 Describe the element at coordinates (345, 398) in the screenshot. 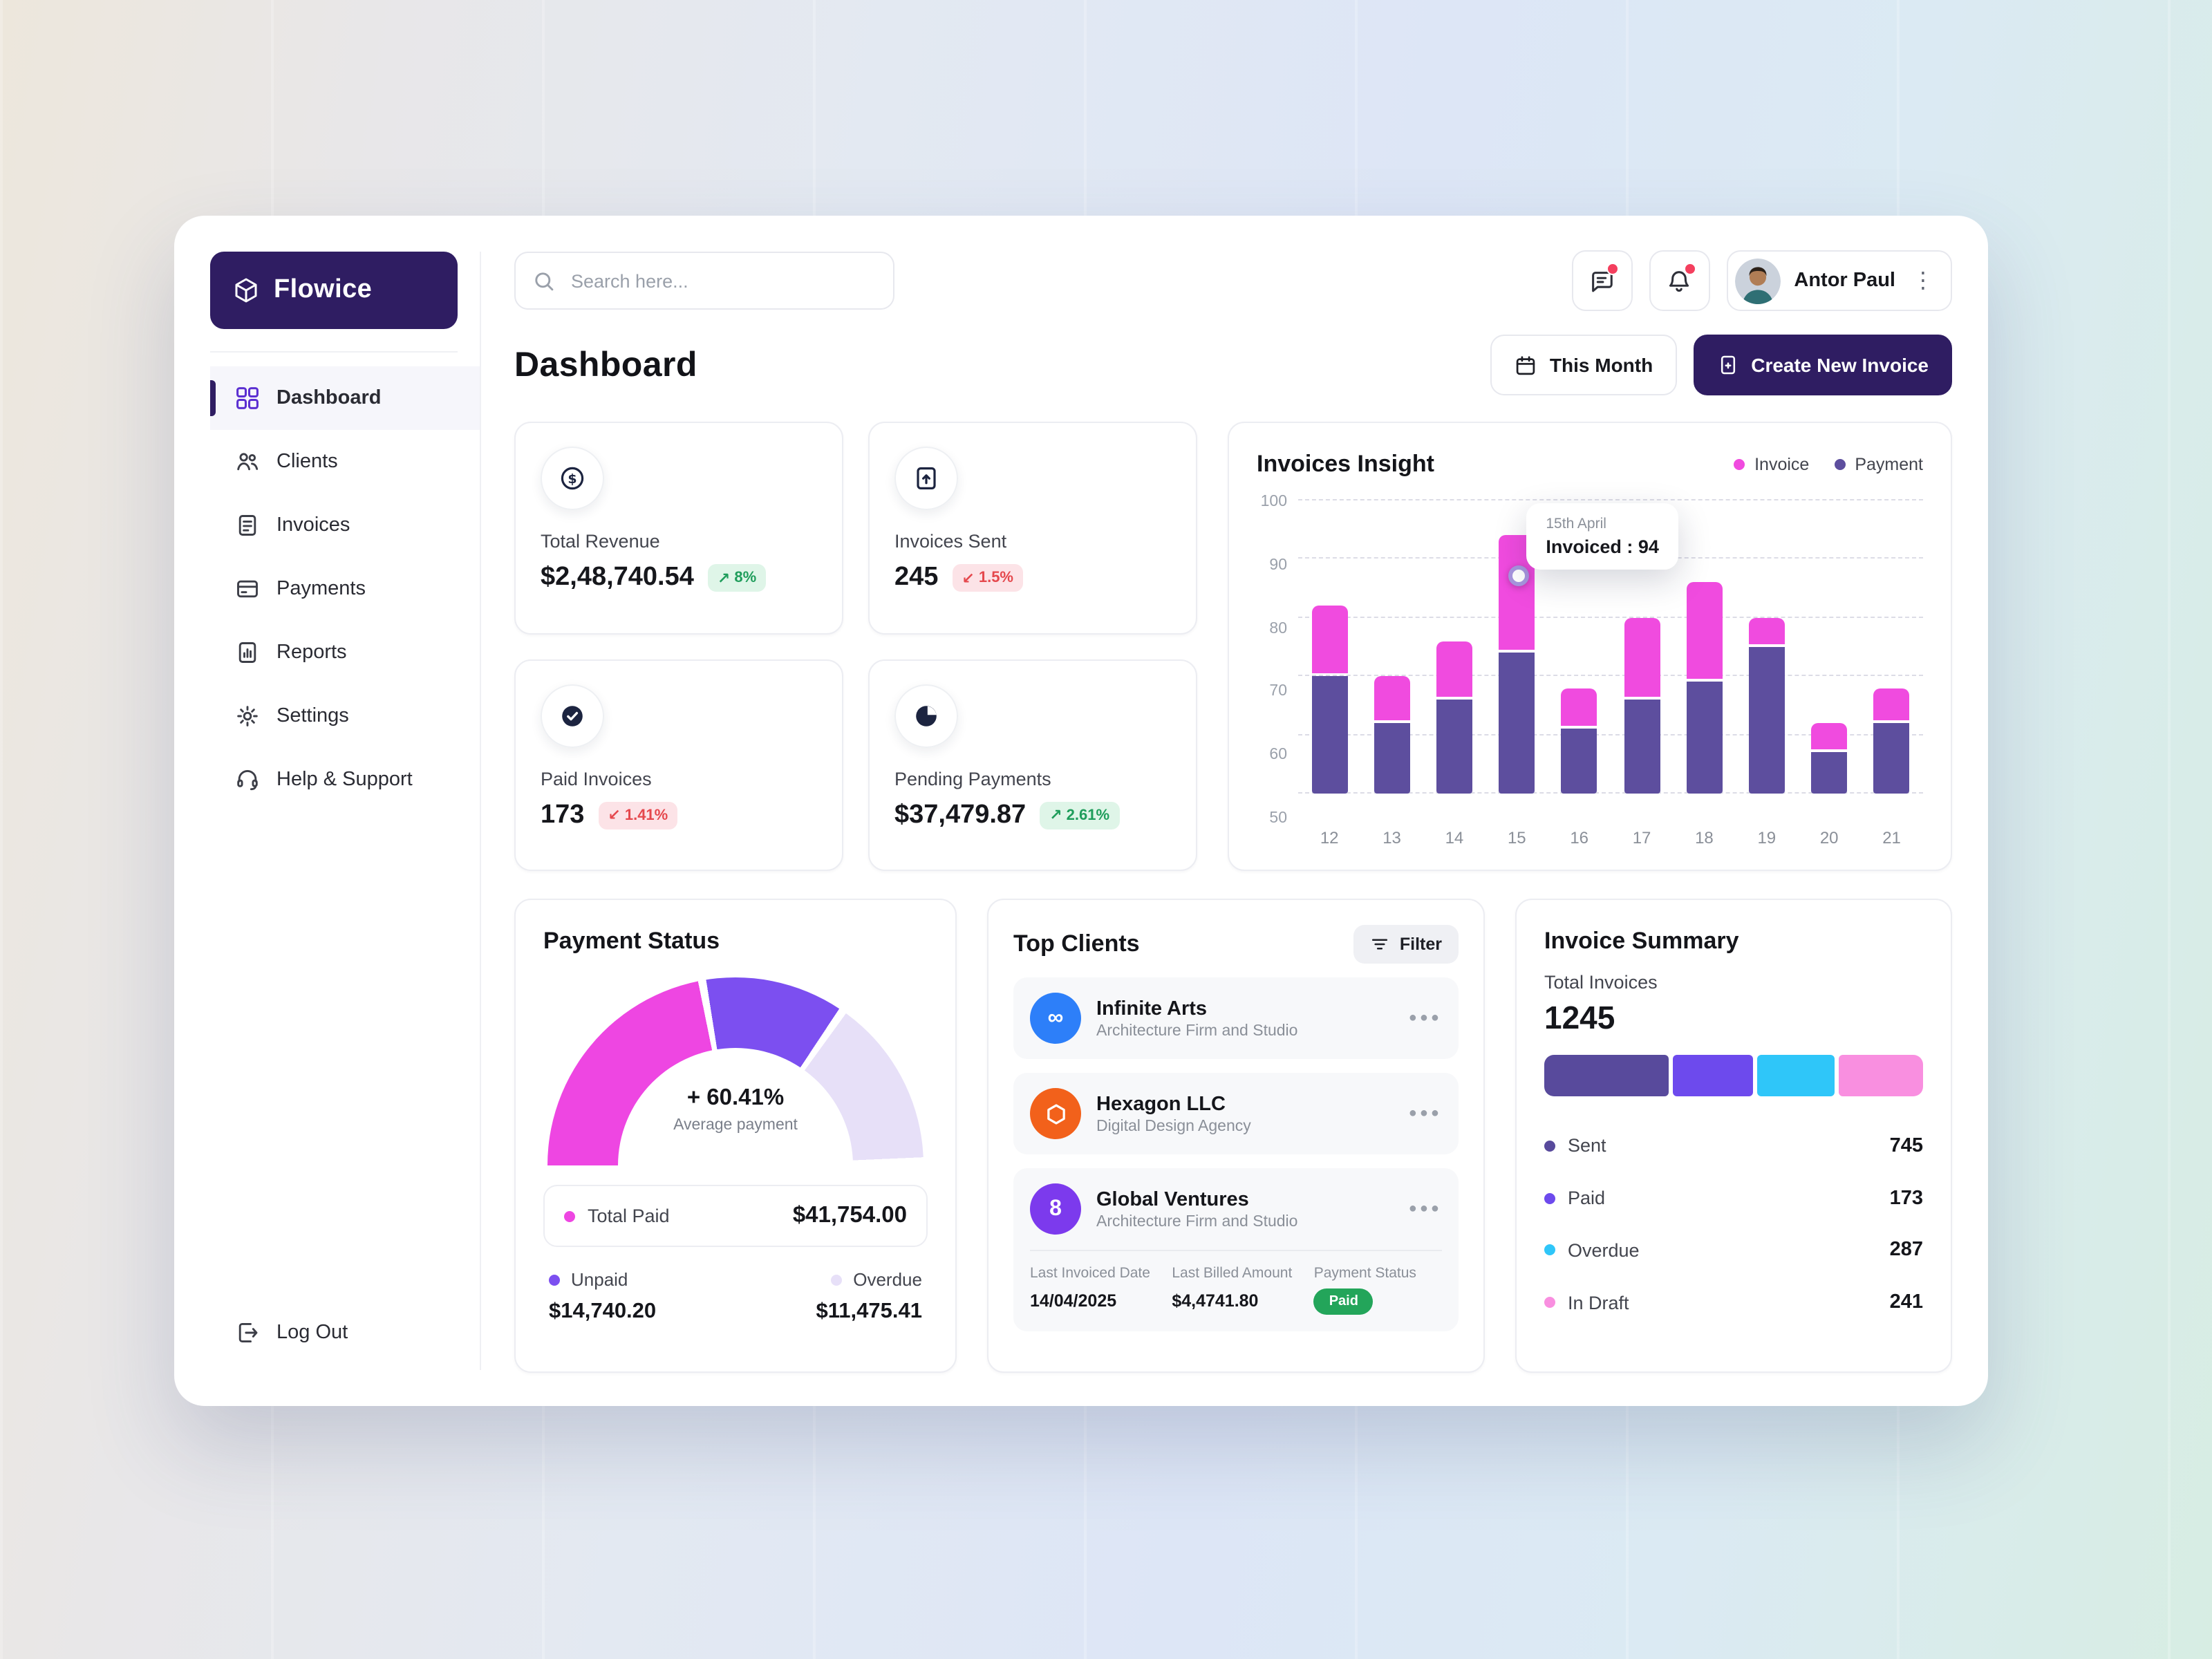

I see `sidebar-item-dashboard: Dashboard` at that location.